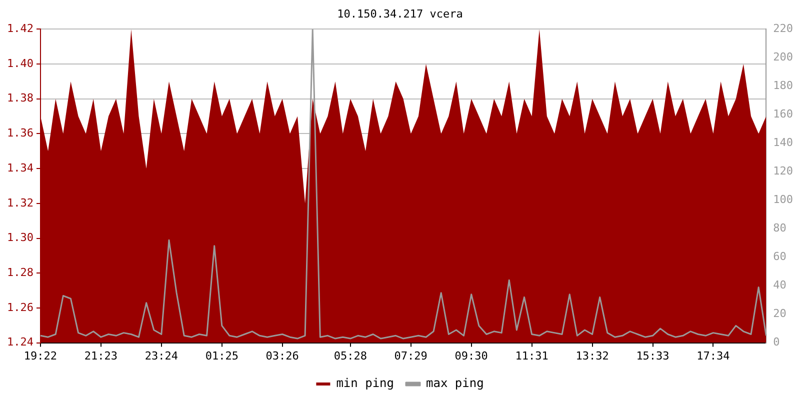 This screenshot has height=400, width=800. What do you see at coordinates (20, 133) in the screenshot?
I see `y-tick-label: 1.36` at bounding box center [20, 133].